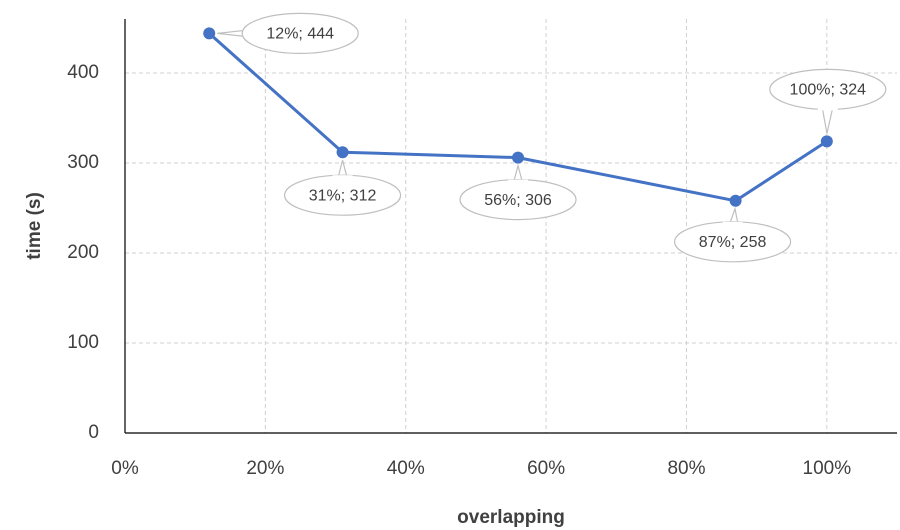 The width and height of the screenshot is (900, 530). I want to click on x-axis-title: overlapping, so click(511, 517).